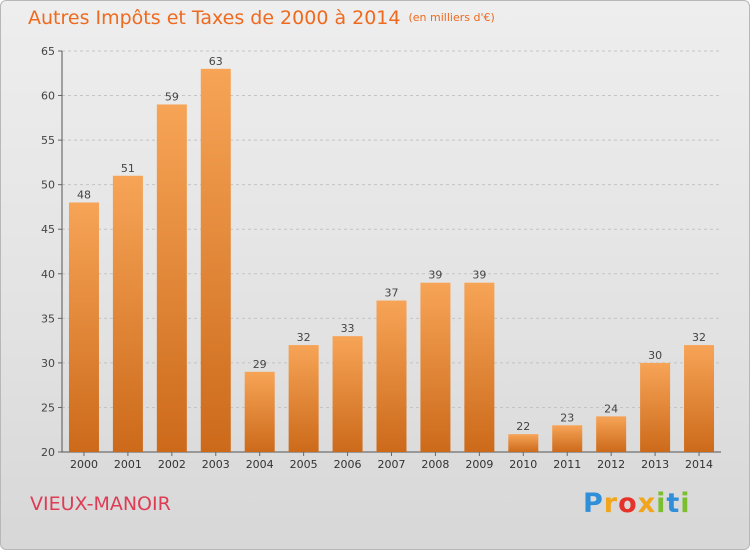 The height and width of the screenshot is (550, 750). I want to click on data-label: 23, so click(567, 417).